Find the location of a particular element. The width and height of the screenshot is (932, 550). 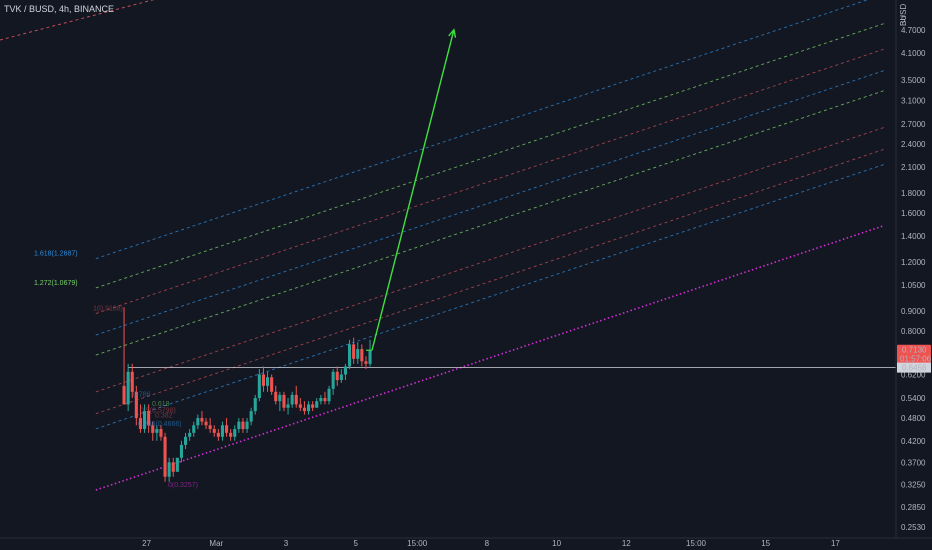

time-tick-label: 12 is located at coordinates (626, 543).